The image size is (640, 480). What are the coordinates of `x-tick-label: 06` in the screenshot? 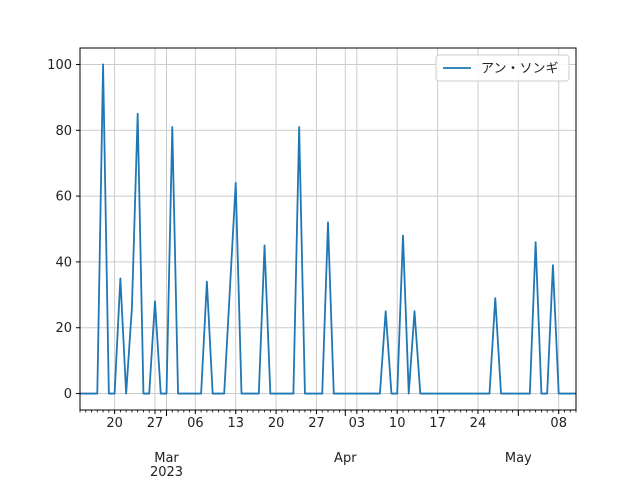 It's located at (195, 423).